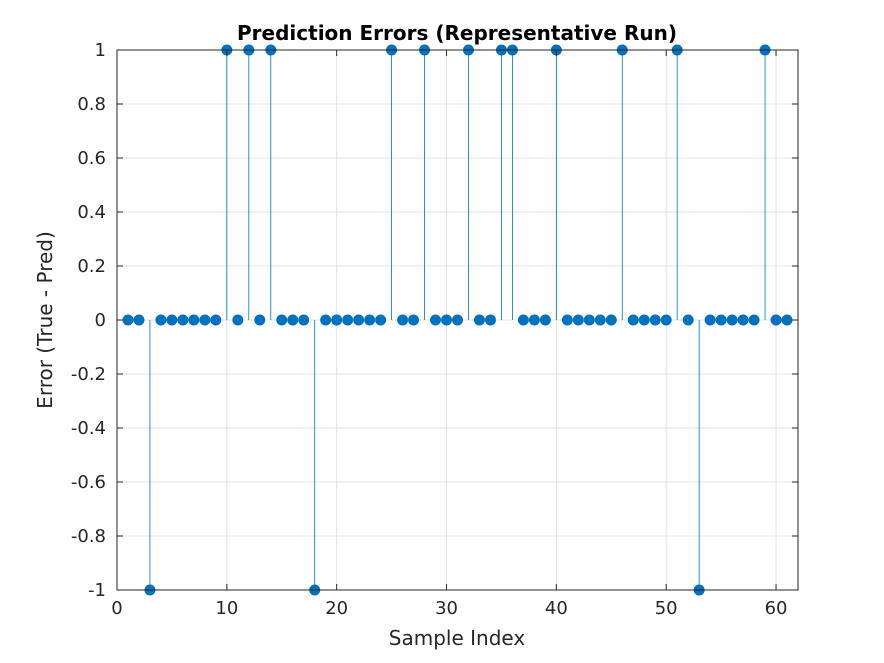 The height and width of the screenshot is (663, 884). What do you see at coordinates (88, 536) in the screenshot?
I see `y-tick-label: -0.8` at bounding box center [88, 536].